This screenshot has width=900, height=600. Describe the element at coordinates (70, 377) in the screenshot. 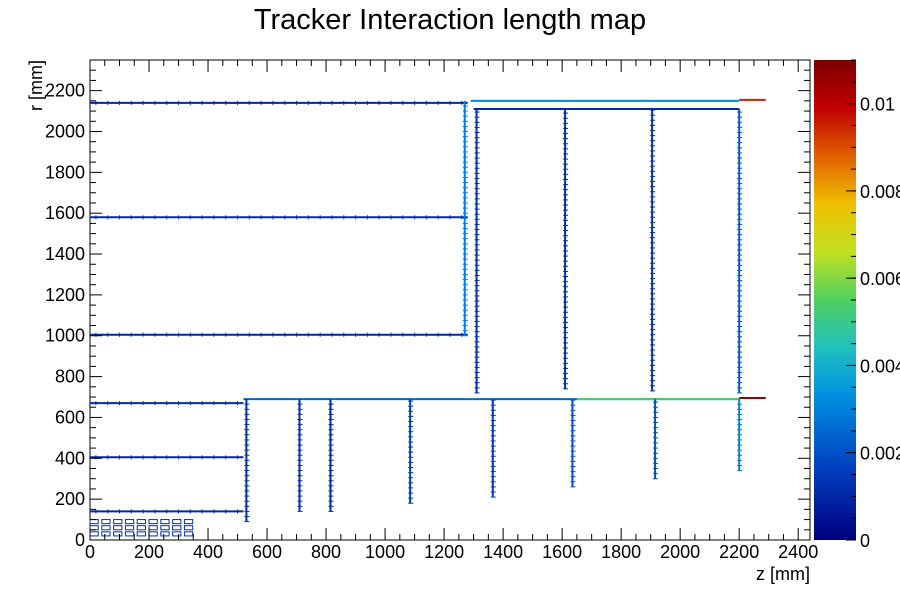

I see `y-tick-label: 800` at that location.